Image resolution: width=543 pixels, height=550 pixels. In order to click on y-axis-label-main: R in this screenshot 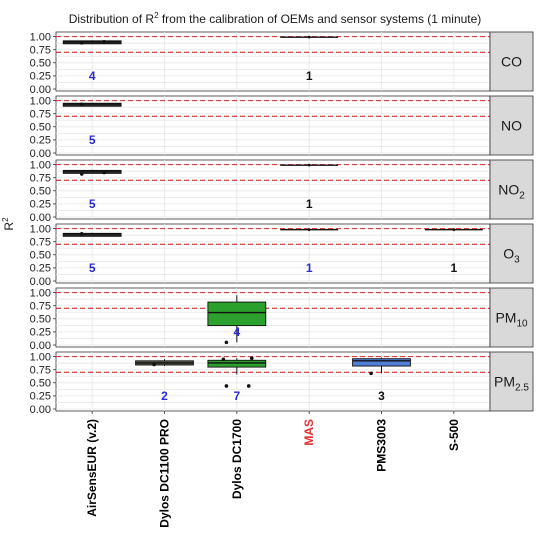, I will do `click(9, 226)`.